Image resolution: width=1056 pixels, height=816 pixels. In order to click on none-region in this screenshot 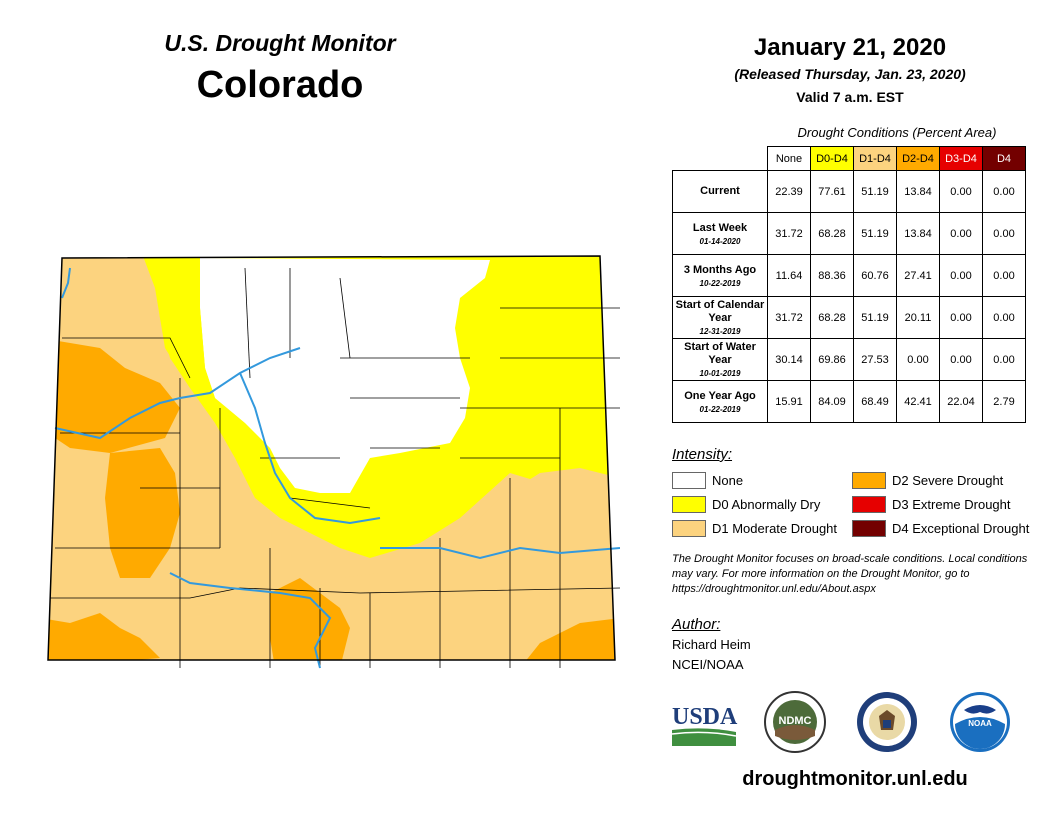, I will do `click(345, 375)`.